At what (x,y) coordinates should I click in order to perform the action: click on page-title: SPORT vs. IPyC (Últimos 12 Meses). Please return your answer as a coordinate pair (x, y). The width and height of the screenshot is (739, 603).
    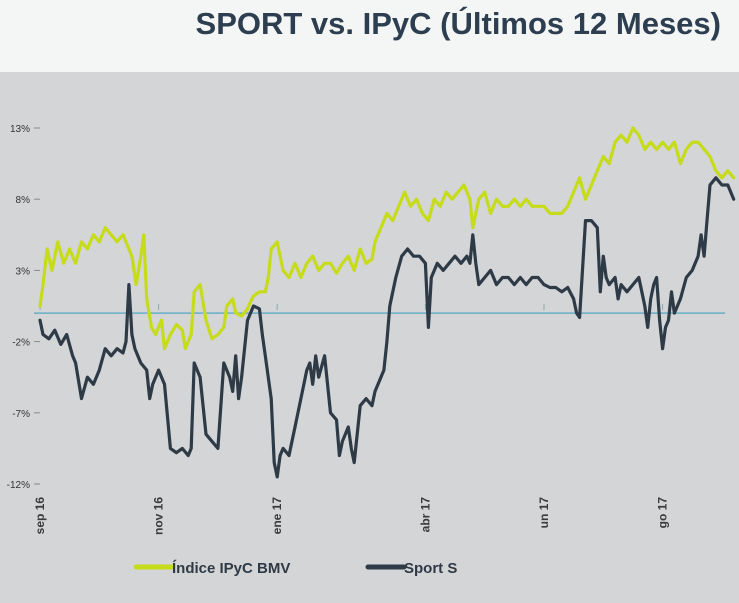
    Looking at the image, I should click on (458, 23).